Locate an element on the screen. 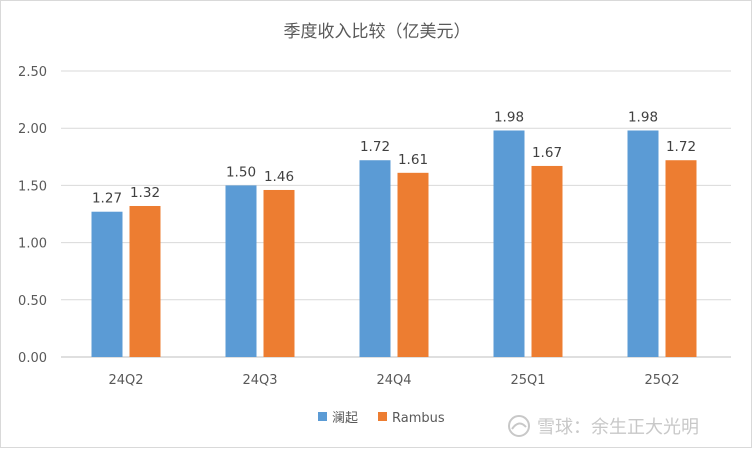 The width and height of the screenshot is (752, 449). data-label: 1.50 is located at coordinates (241, 172).